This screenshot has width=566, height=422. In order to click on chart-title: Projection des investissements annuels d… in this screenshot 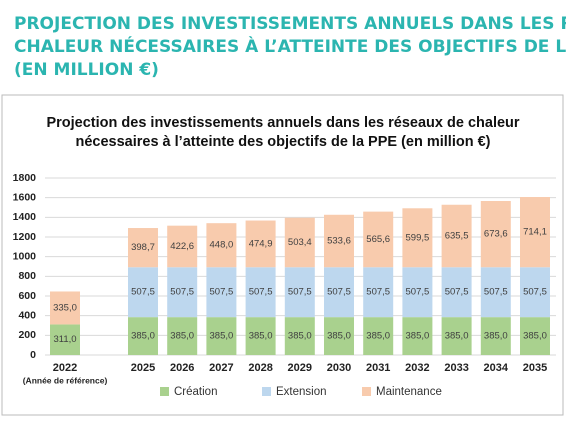, I will do `click(282, 123)`.